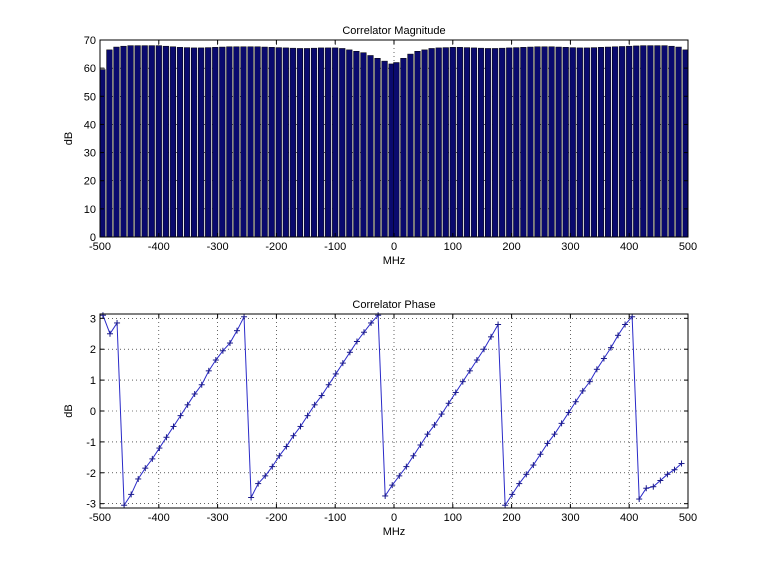 The width and height of the screenshot is (763, 571). What do you see at coordinates (69, 410) in the screenshot?
I see `y-axis-label: dB` at bounding box center [69, 410].